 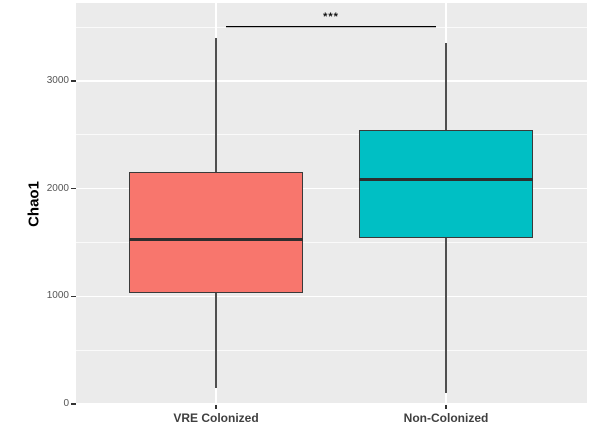 I want to click on y-tick-label: 1000, so click(x=57, y=296).